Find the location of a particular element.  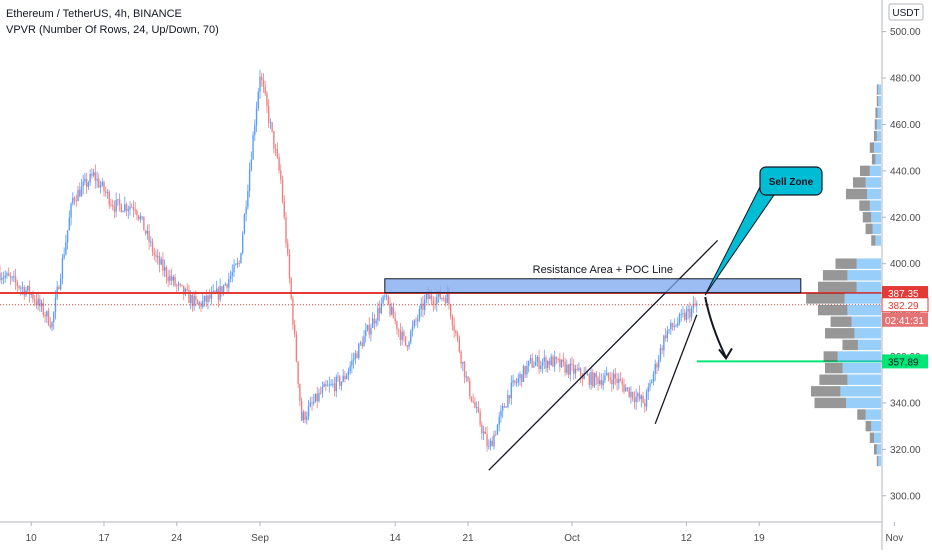

currency-label: USDT is located at coordinates (905, 13).